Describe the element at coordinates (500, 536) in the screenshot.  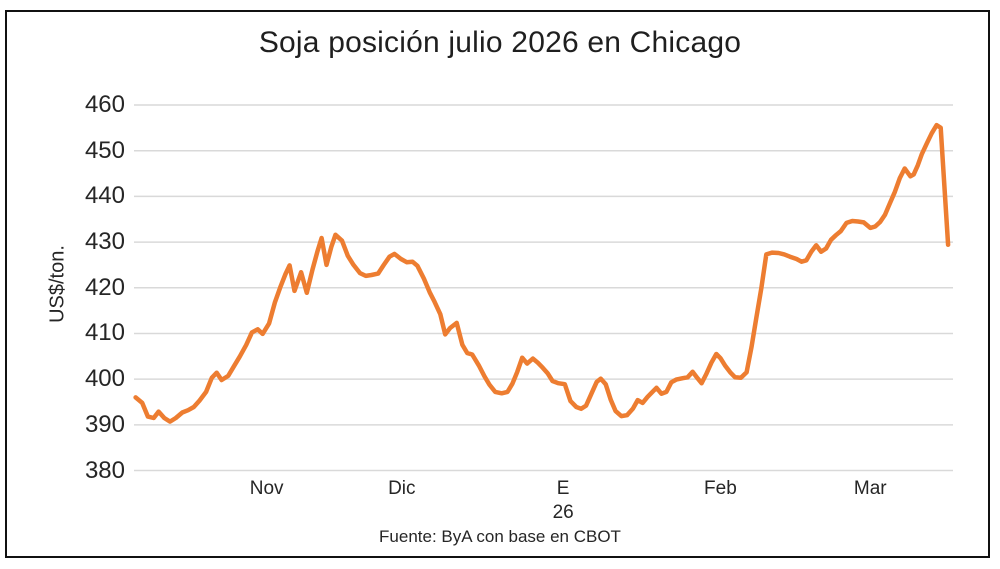
I see `source-note: Fuente: ByA con base en CBOT` at that location.